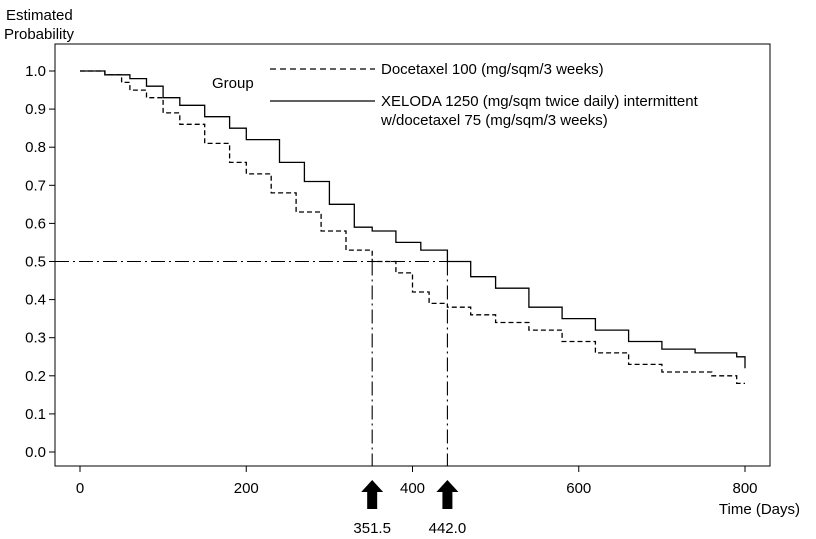  I want to click on median-markers: 351.5 442.0, so click(409, 508).